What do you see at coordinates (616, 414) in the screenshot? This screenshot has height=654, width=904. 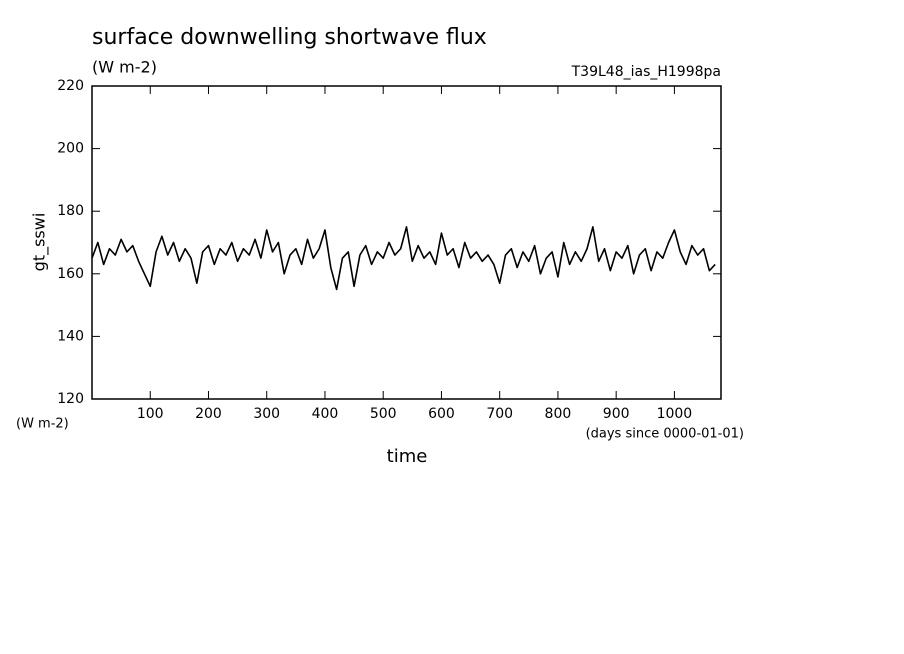 I see `x-tick-label: 900` at bounding box center [616, 414].